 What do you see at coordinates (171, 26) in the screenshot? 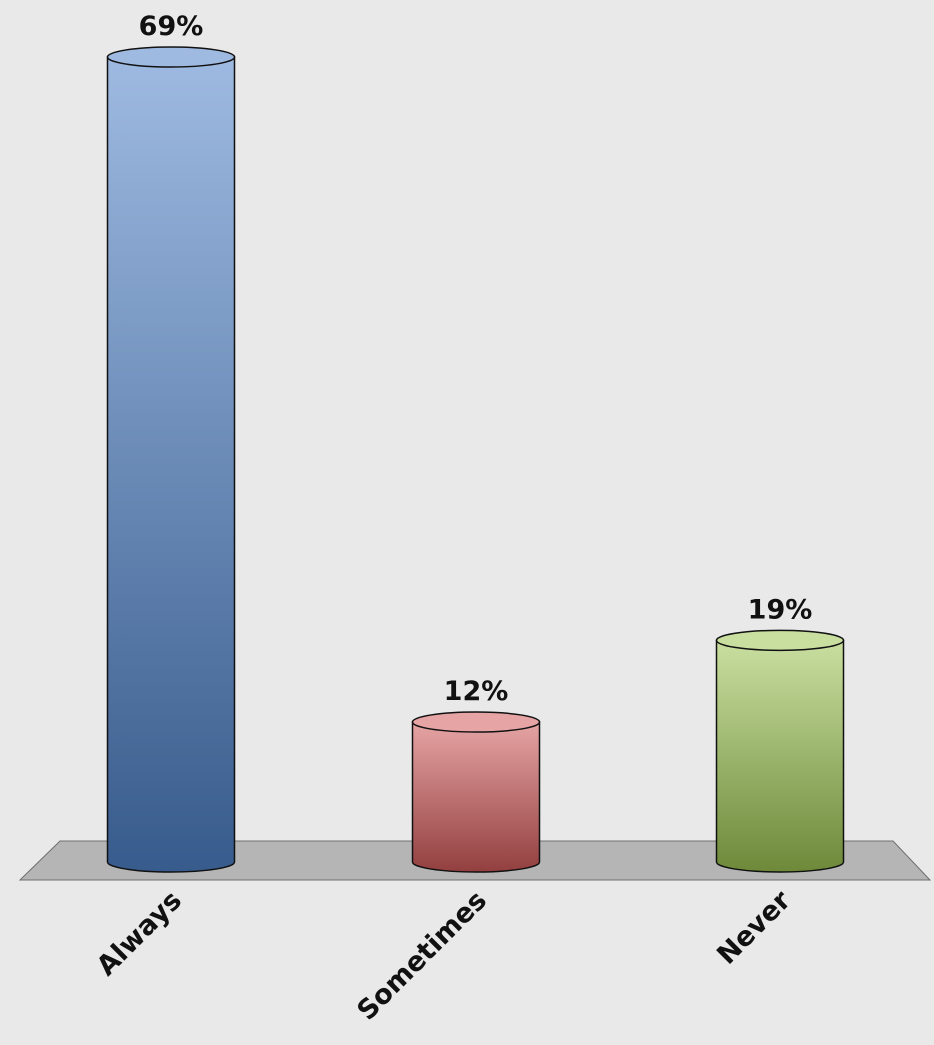
I see `value-label: 69%` at bounding box center [171, 26].